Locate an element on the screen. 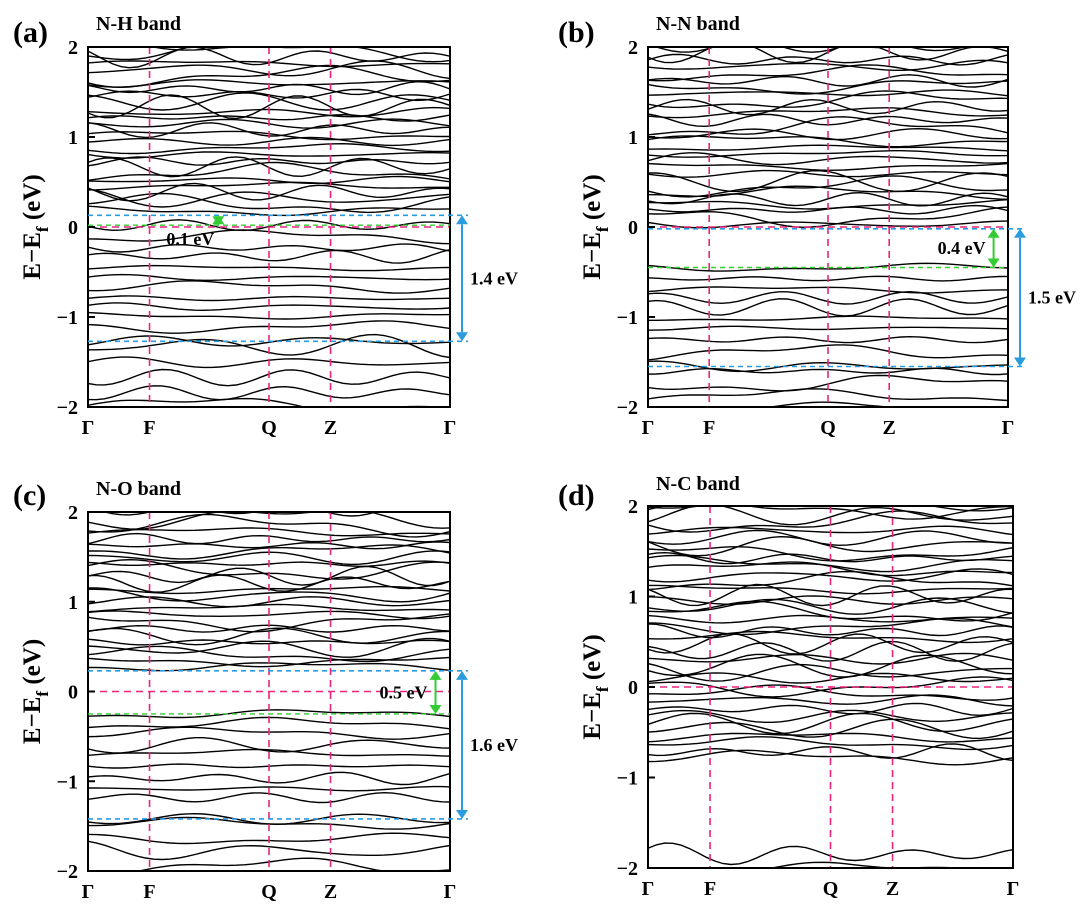  panel-letter-c: (c) is located at coordinates (29, 495).